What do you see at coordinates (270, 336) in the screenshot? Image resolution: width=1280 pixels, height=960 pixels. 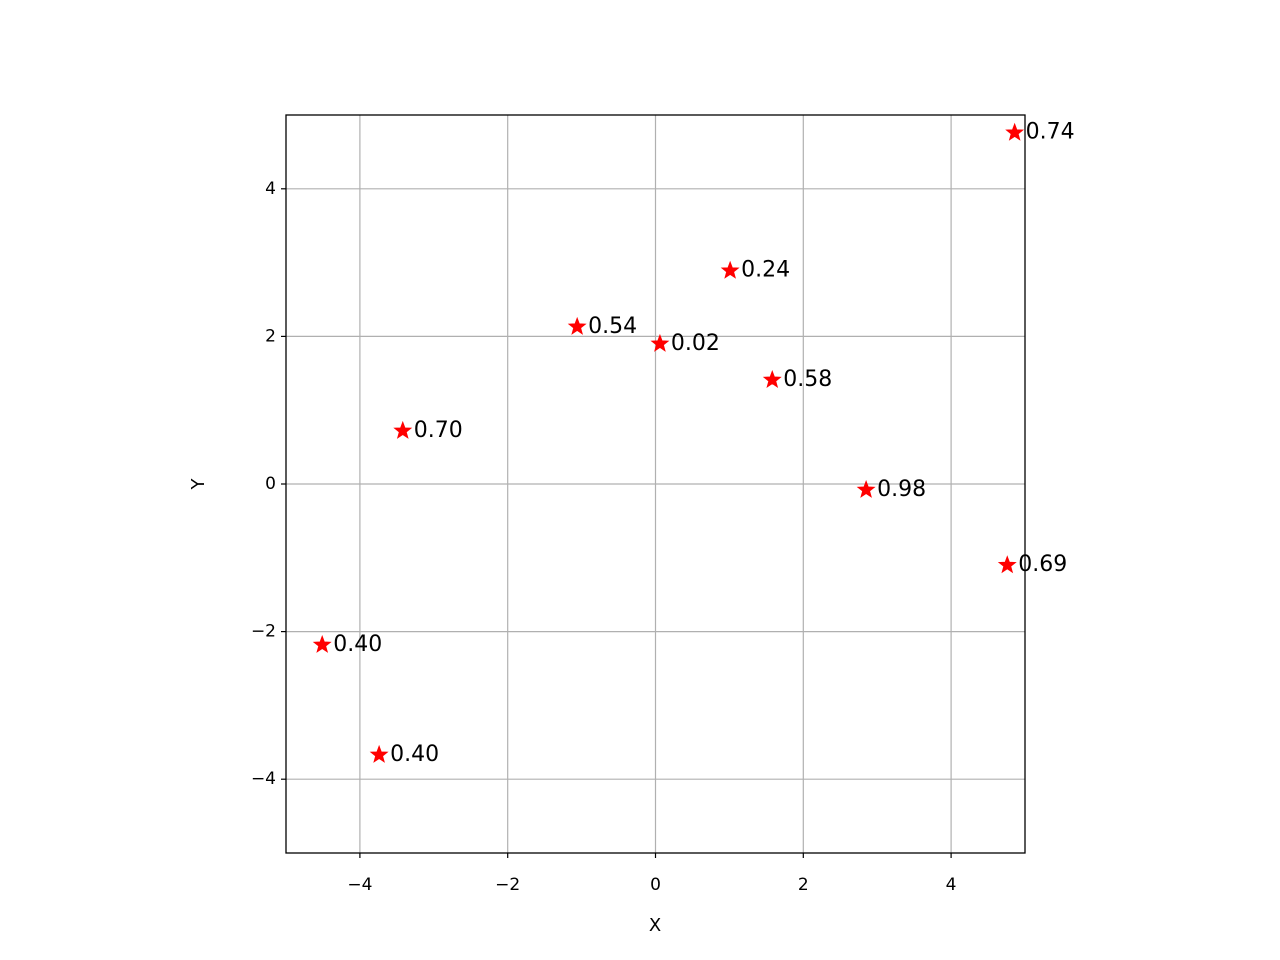 I see `y-tick-label: 2` at bounding box center [270, 336].